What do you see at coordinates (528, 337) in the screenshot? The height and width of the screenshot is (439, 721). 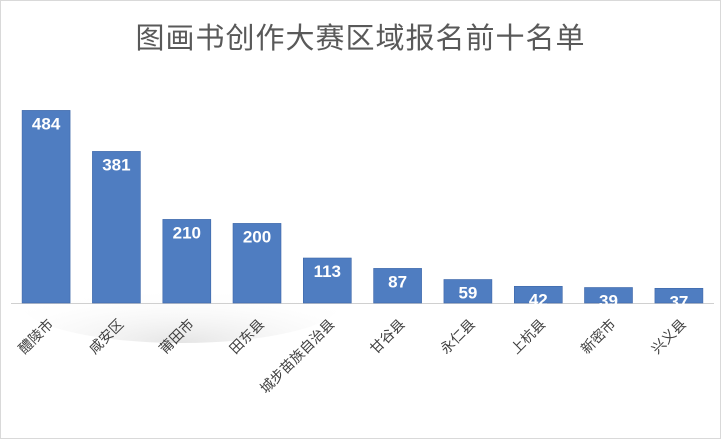 I see `category-label-8: 上杭县` at bounding box center [528, 337].